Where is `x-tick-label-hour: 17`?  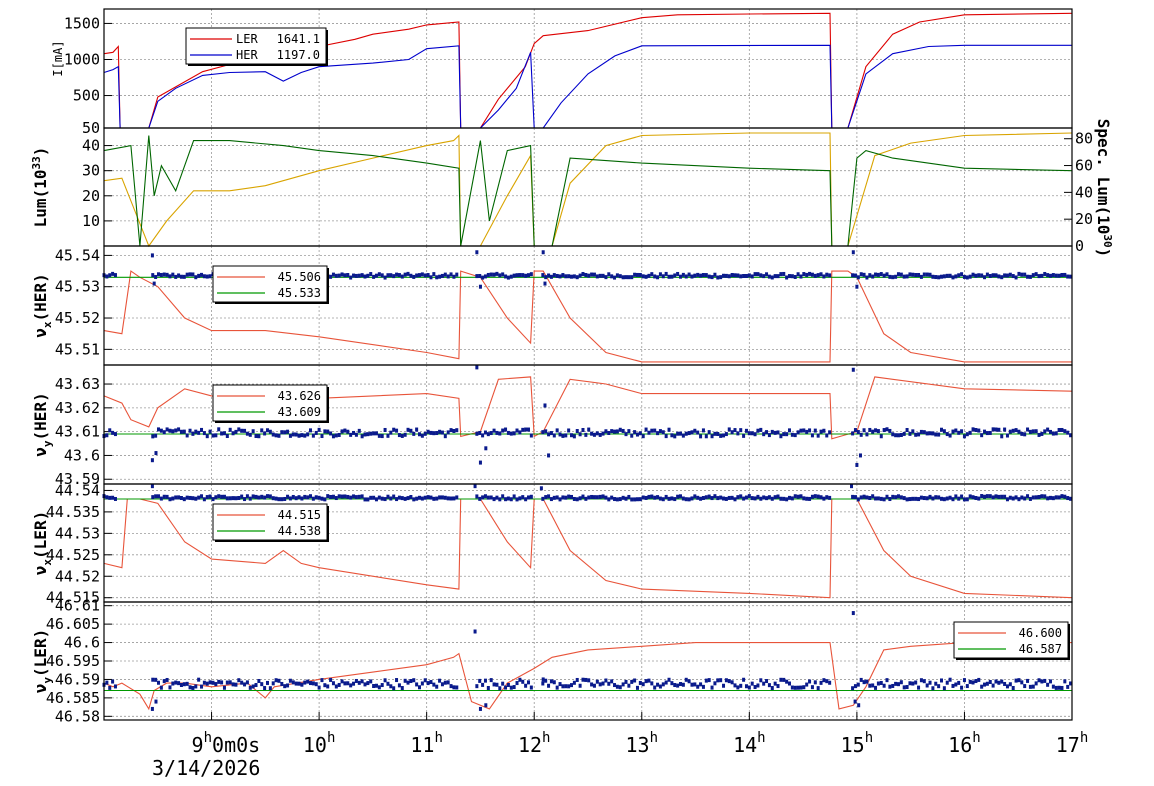
x-tick-label-hour: 17 is located at coordinates (1068, 745).